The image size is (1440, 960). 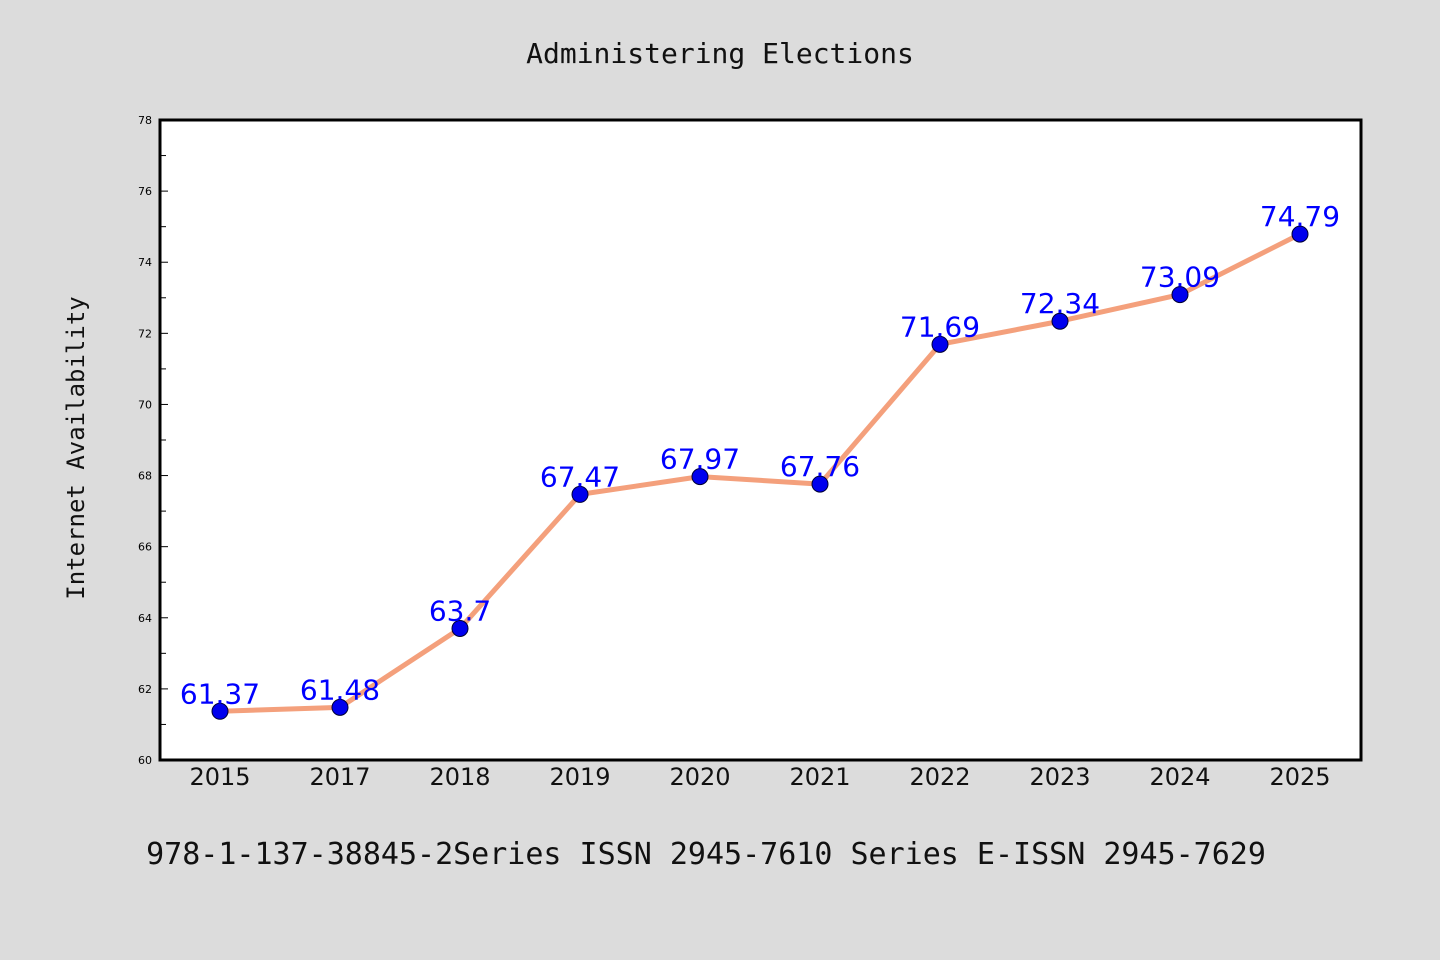 I want to click on x-tick-label-2018: 2018, so click(x=459, y=777).